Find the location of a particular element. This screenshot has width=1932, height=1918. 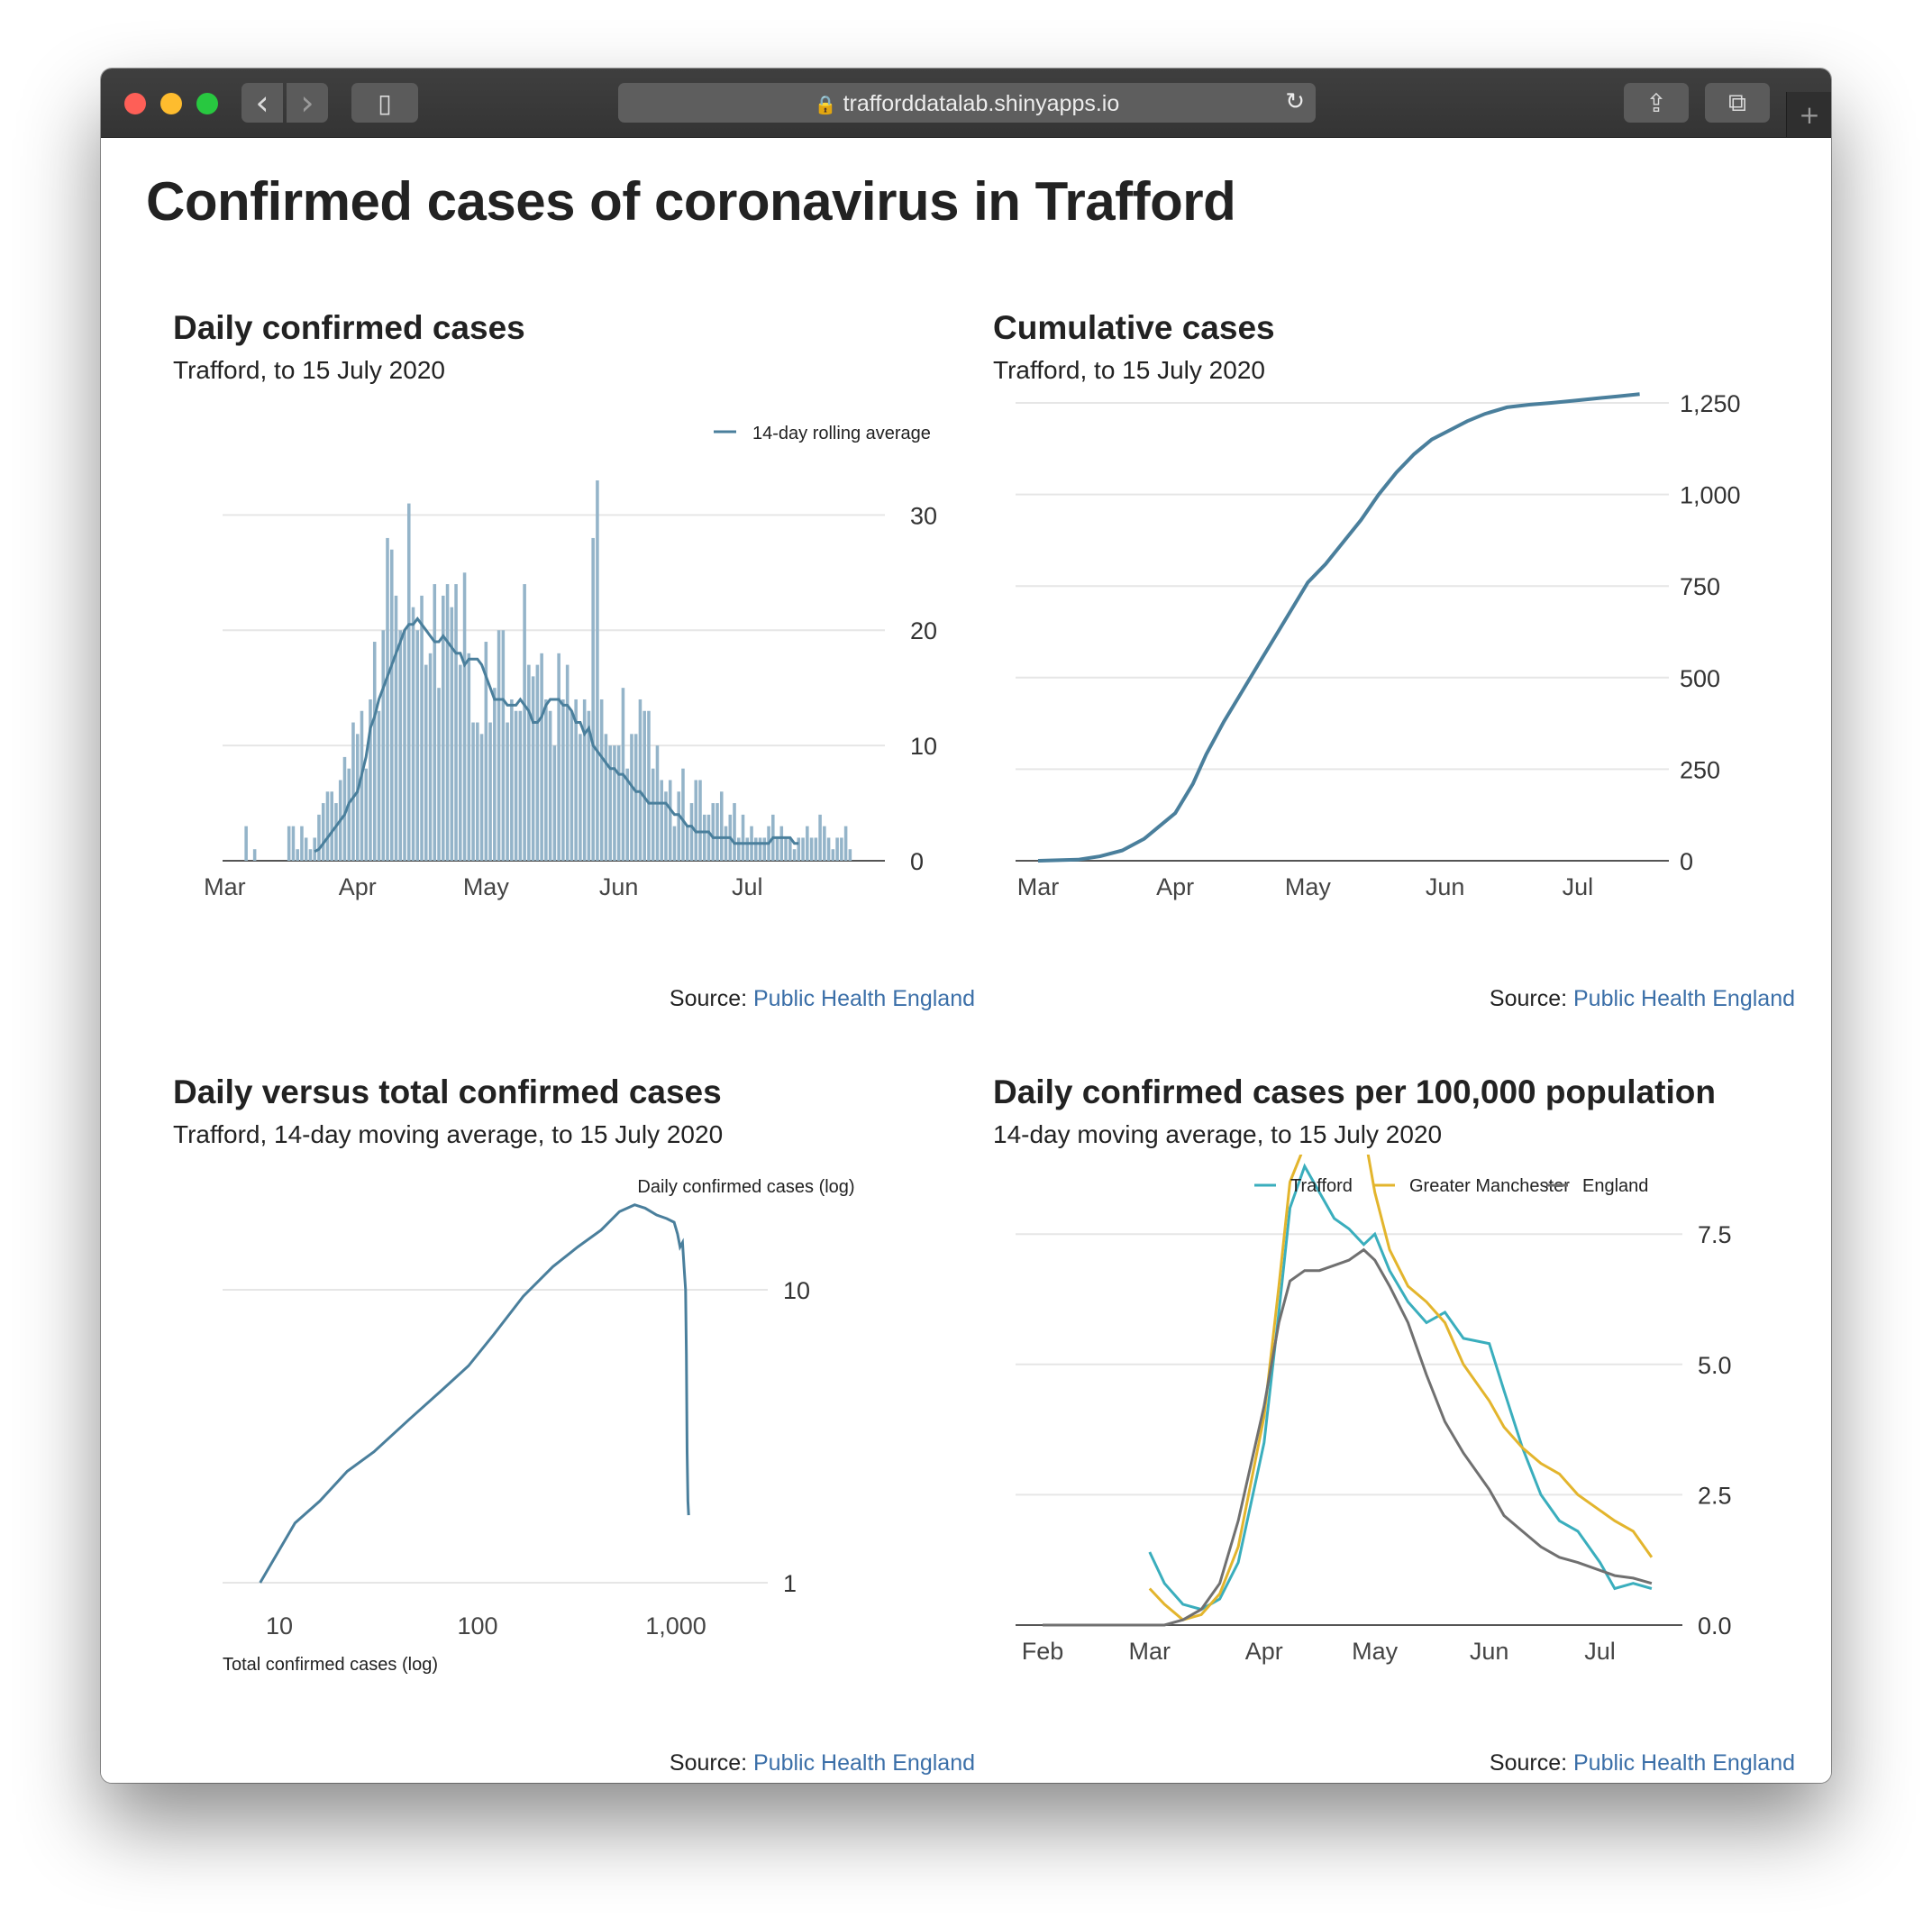

reload-icon: ↻ is located at coordinates (1295, 101).